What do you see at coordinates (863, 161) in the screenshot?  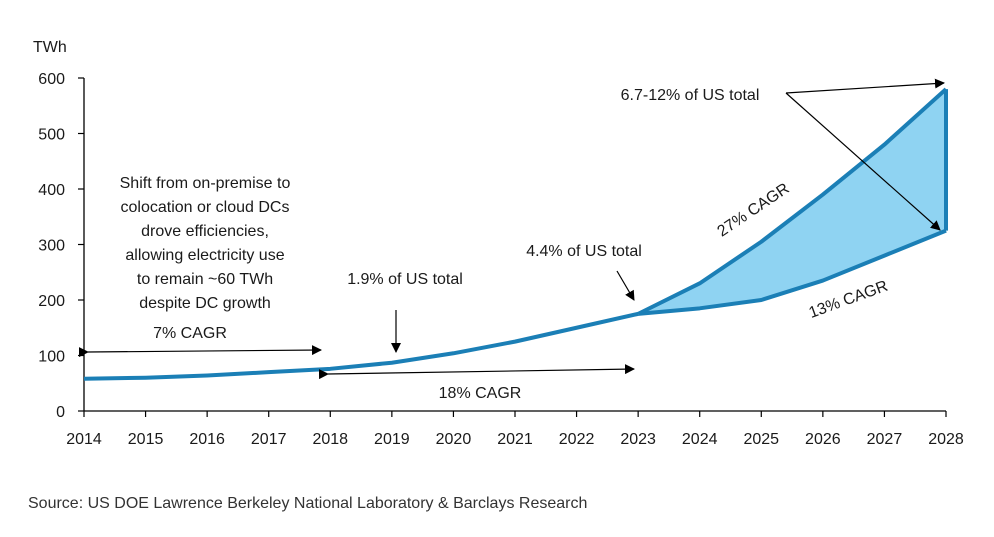 I see `us-2028-arrow-low` at bounding box center [863, 161].